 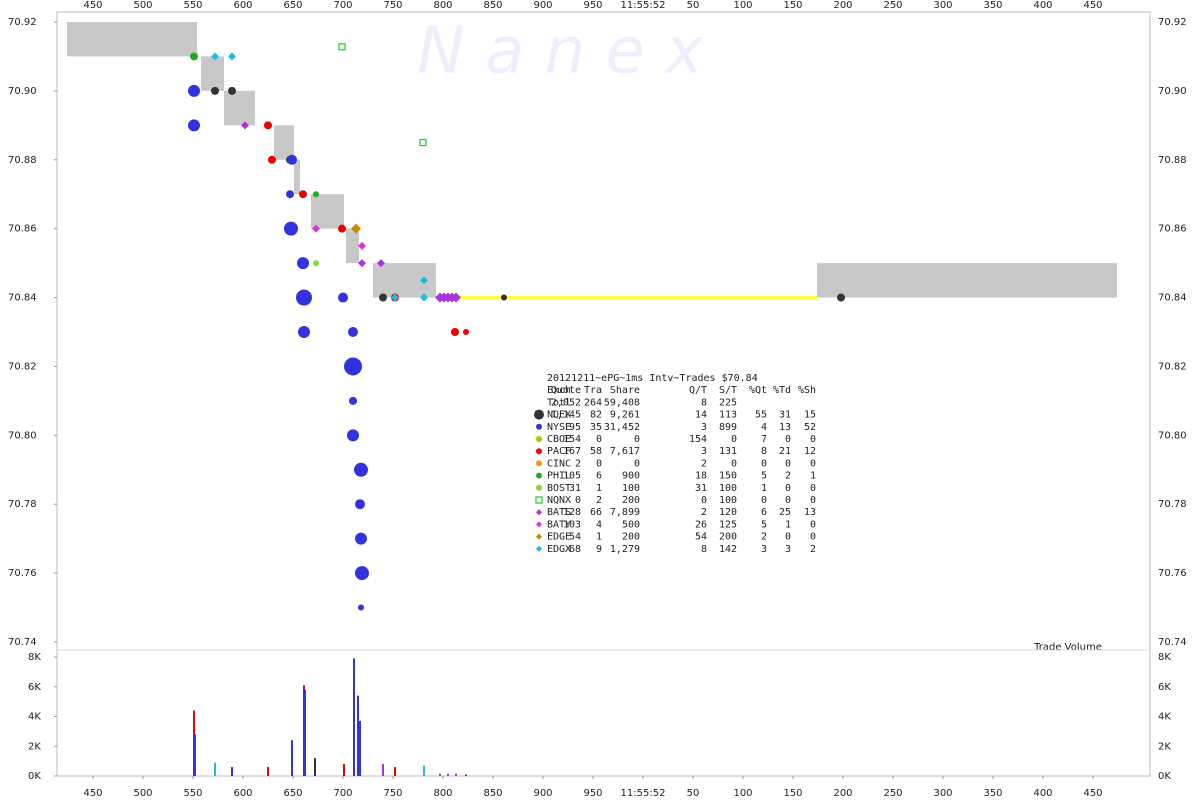 What do you see at coordinates (442, 793) in the screenshot?
I see `x-tick-label-bottom: 800` at bounding box center [442, 793].